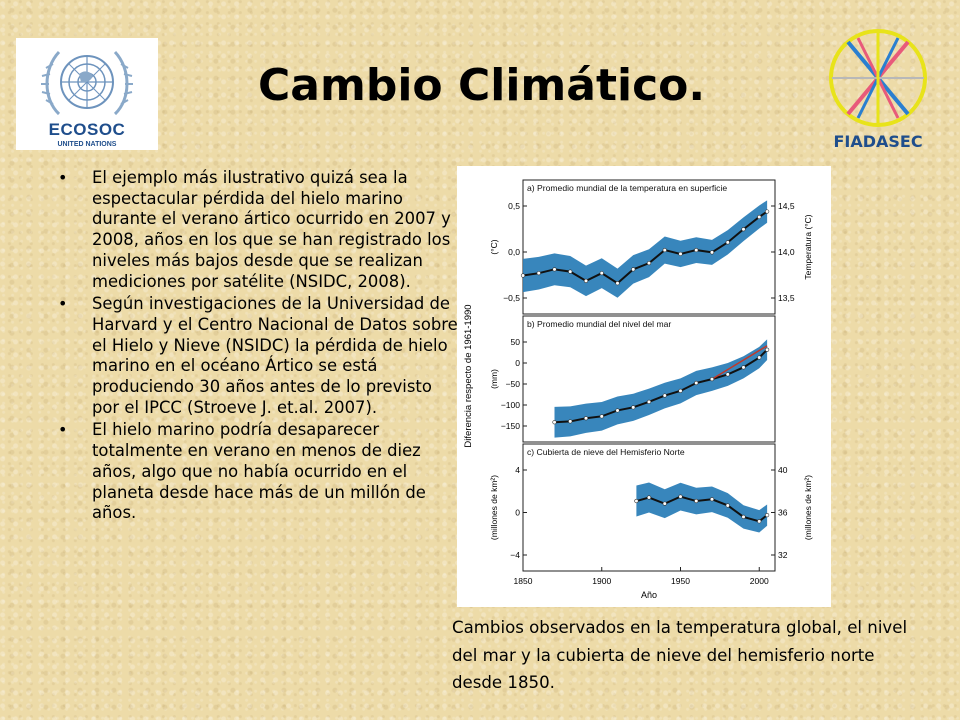  Describe the element at coordinates (783, 555) in the screenshot. I see `right-tick-label: 32` at that location.